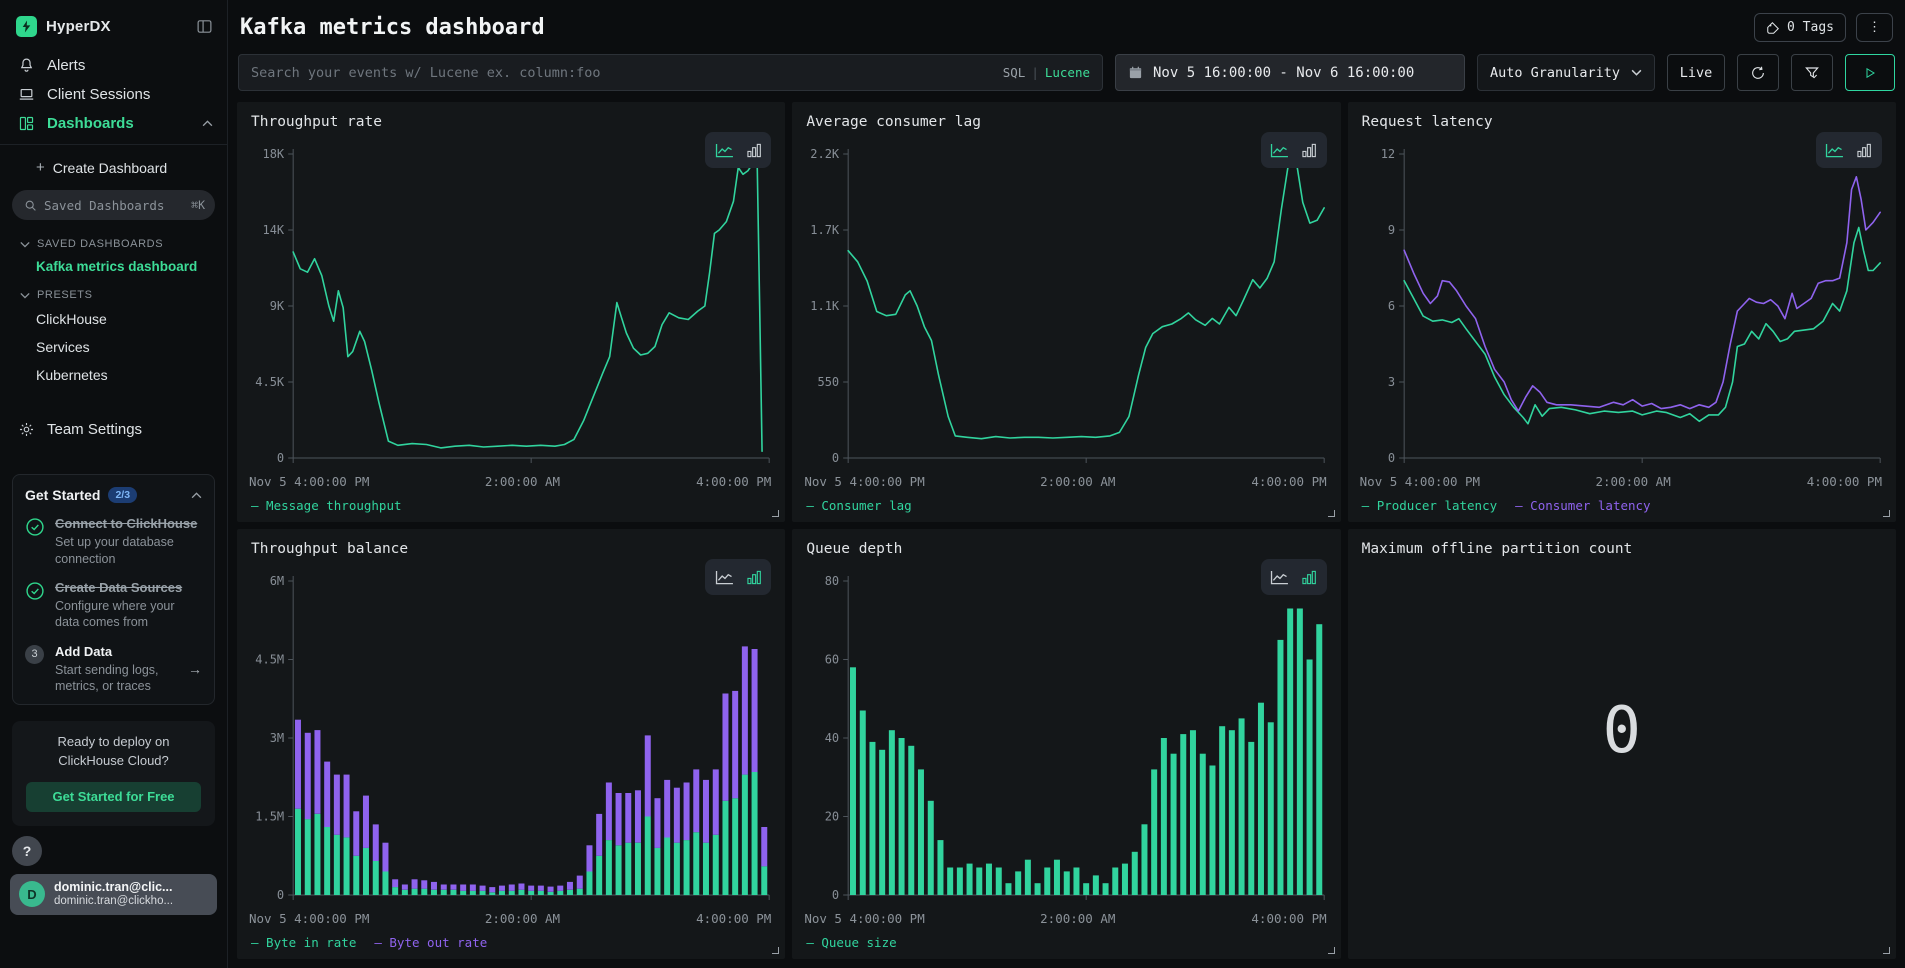 The width and height of the screenshot is (1905, 968). I want to click on lucene-toggle: Lucene, so click(1067, 72).